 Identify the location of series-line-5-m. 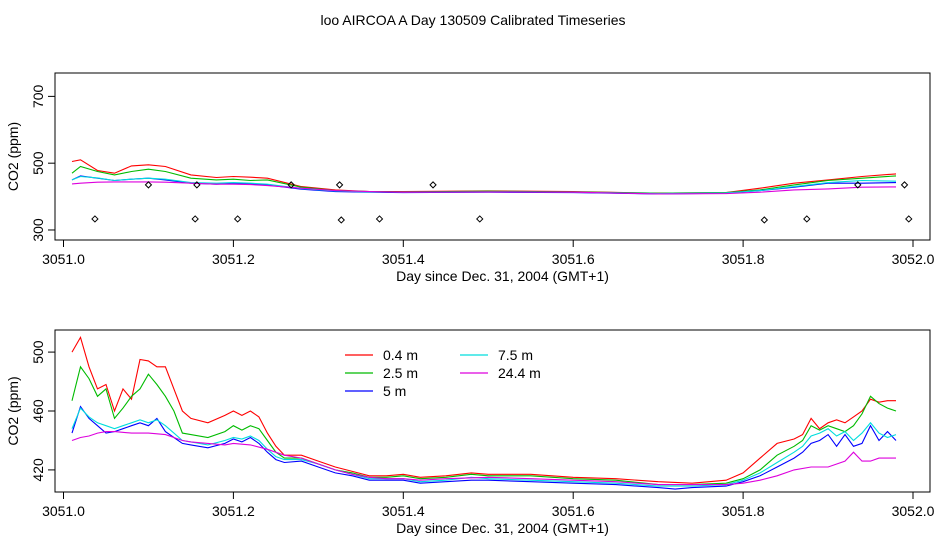
(484, 447).